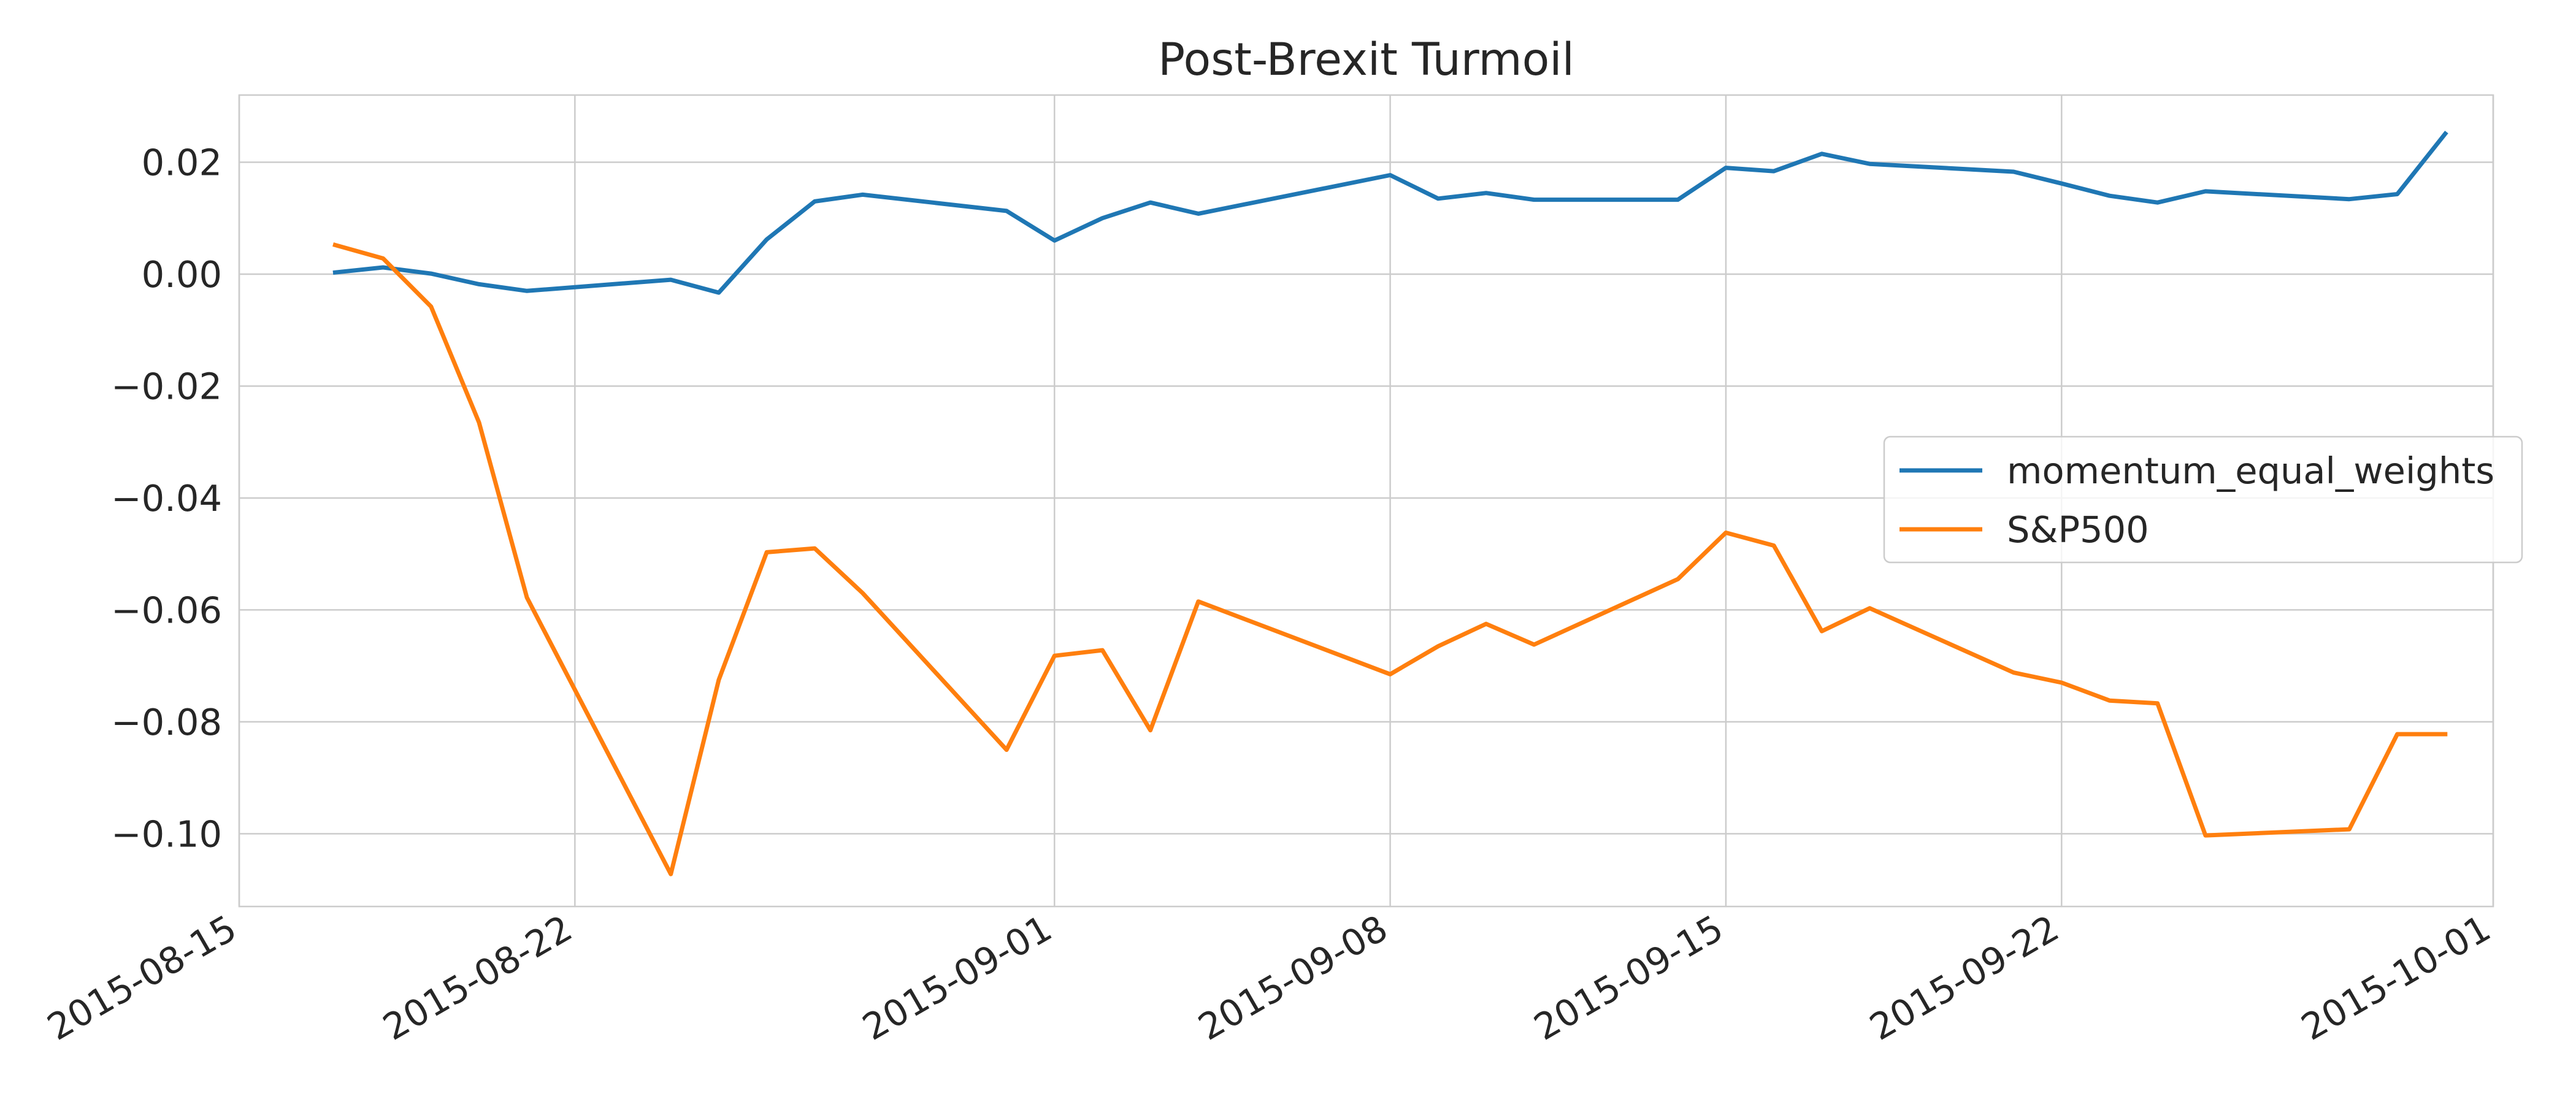 This screenshot has height=1104, width=2576. Describe the element at coordinates (1628, 977) in the screenshot. I see `x-tick-label: 2015-09-15` at that location.